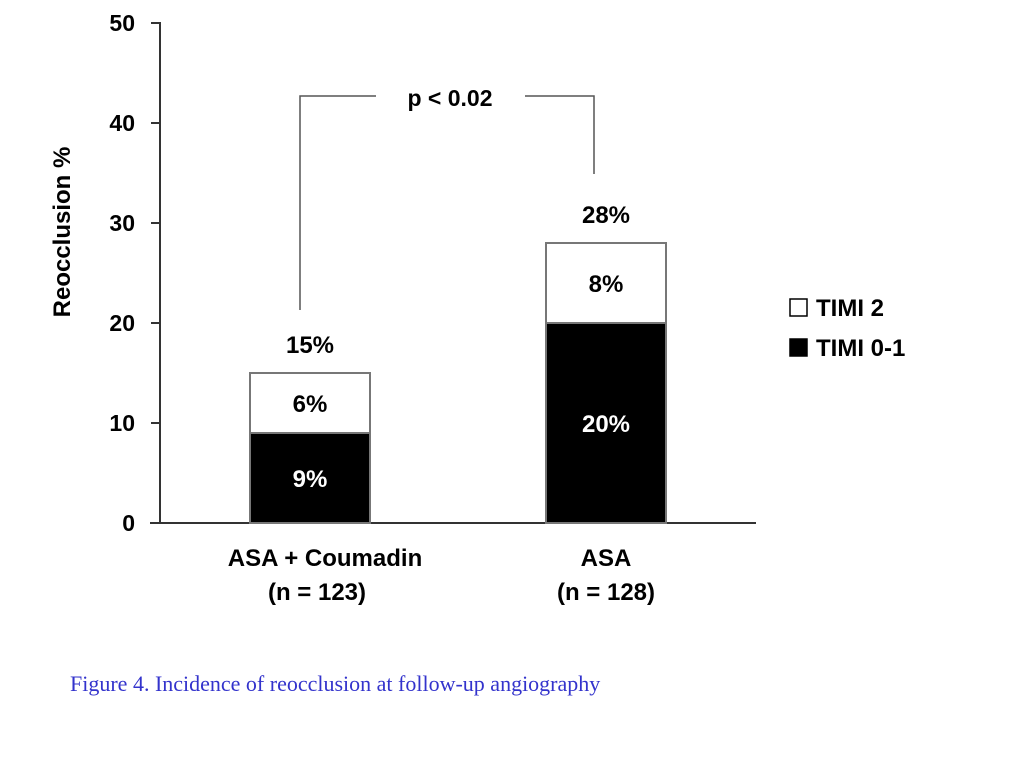 The image size is (1024, 768). I want to click on x-category-sublabel: (n = 128), so click(606, 592).